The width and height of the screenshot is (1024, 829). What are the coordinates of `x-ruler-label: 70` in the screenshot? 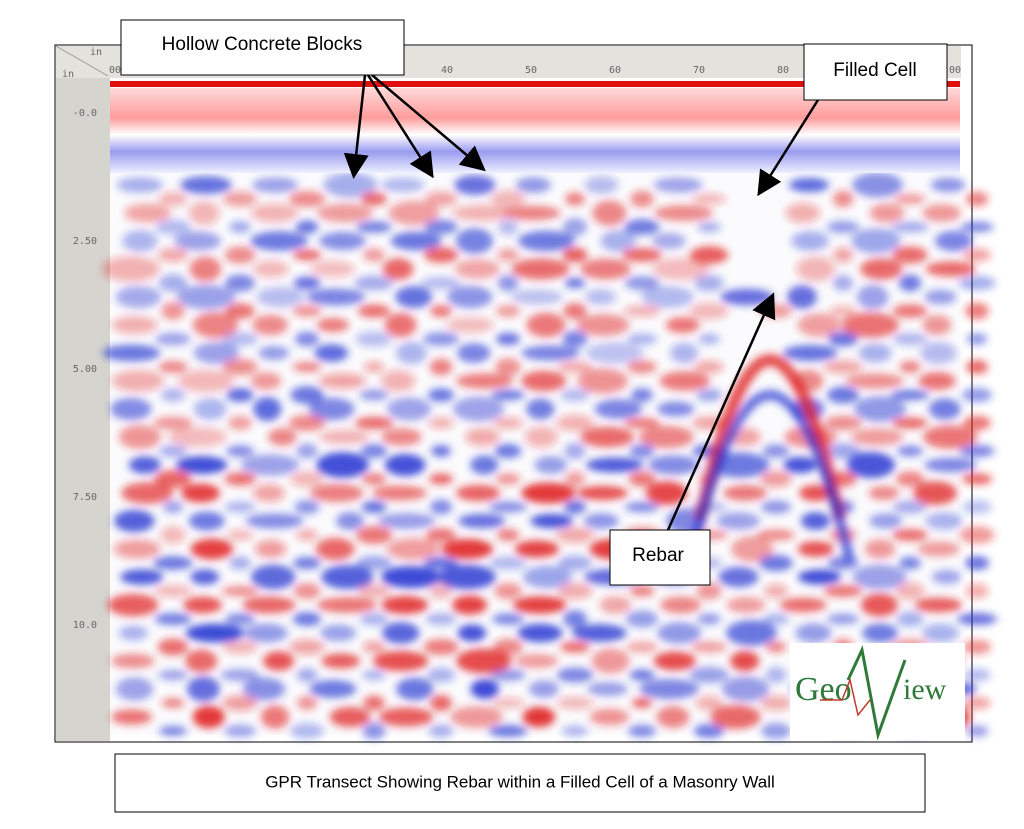 It's located at (699, 70).